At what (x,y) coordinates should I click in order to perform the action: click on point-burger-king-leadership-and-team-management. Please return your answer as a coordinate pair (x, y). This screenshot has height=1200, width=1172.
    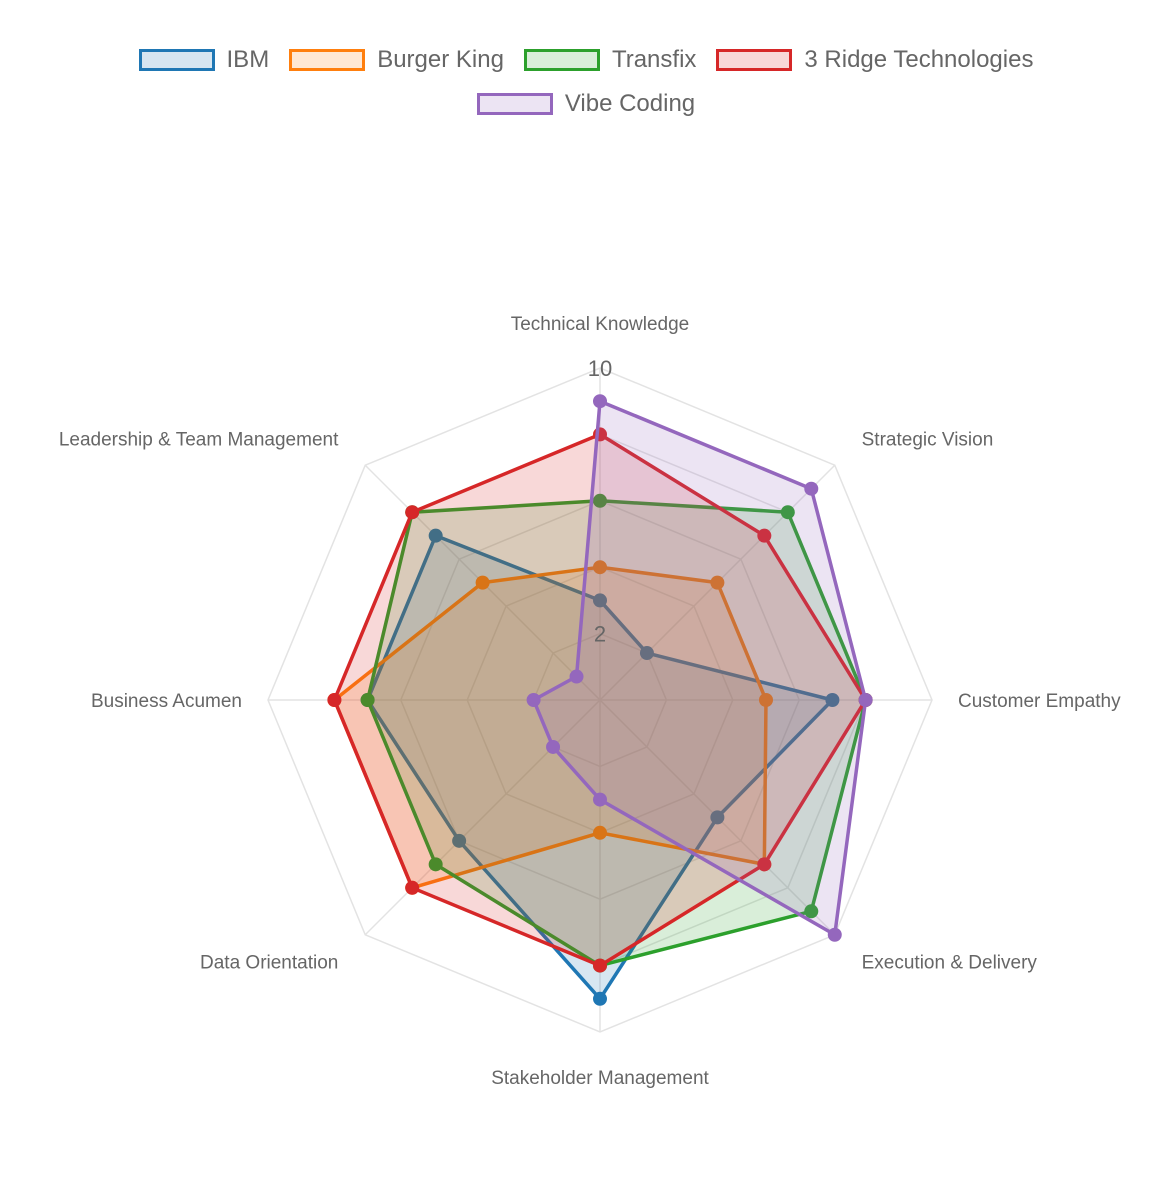
    Looking at the image, I should click on (482, 582).